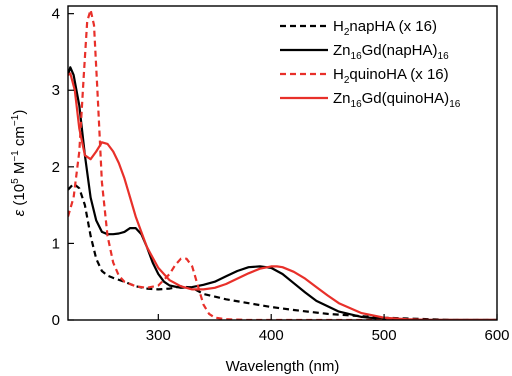  Describe the element at coordinates (19, 170) in the screenshot. I see `y-axis-unit1: M` at that location.